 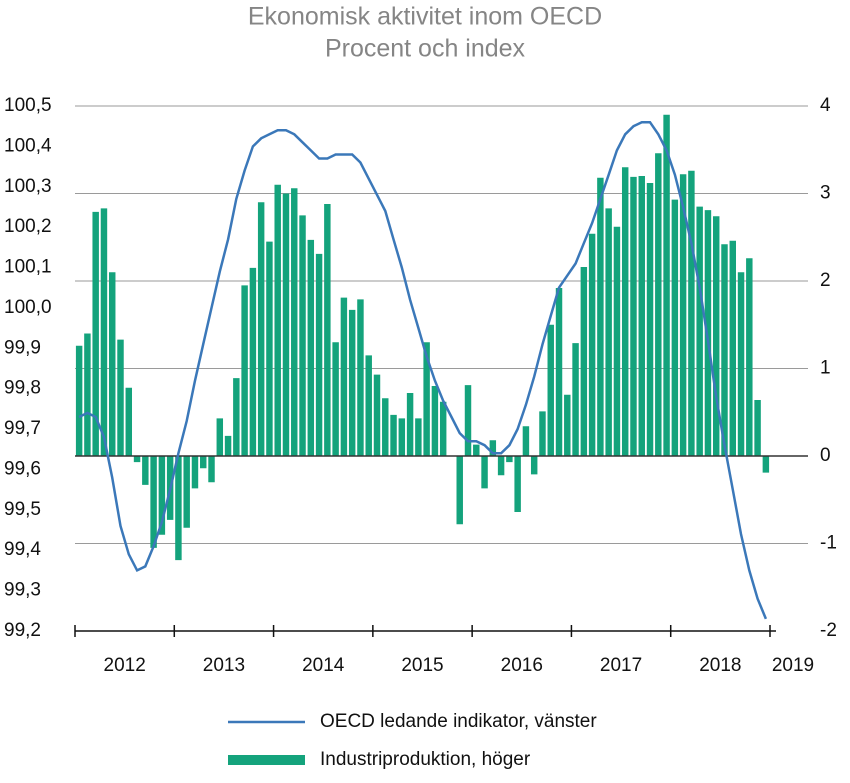 What do you see at coordinates (125, 665) in the screenshot?
I see `x-tick-label: 2012` at bounding box center [125, 665].